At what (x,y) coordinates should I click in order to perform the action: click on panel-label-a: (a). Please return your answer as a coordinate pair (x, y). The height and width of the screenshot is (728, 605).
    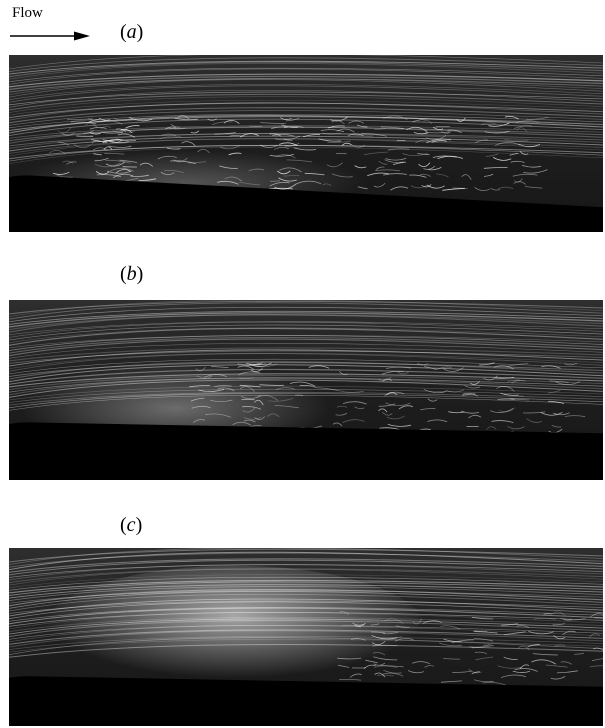
    Looking at the image, I should click on (132, 32).